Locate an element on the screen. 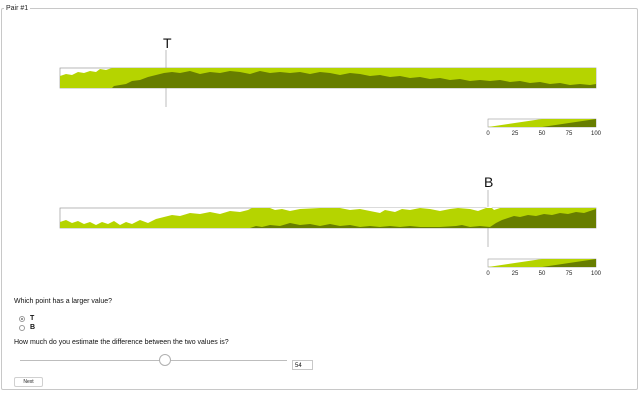  bottom-white-dips is located at coordinates (376, 209).